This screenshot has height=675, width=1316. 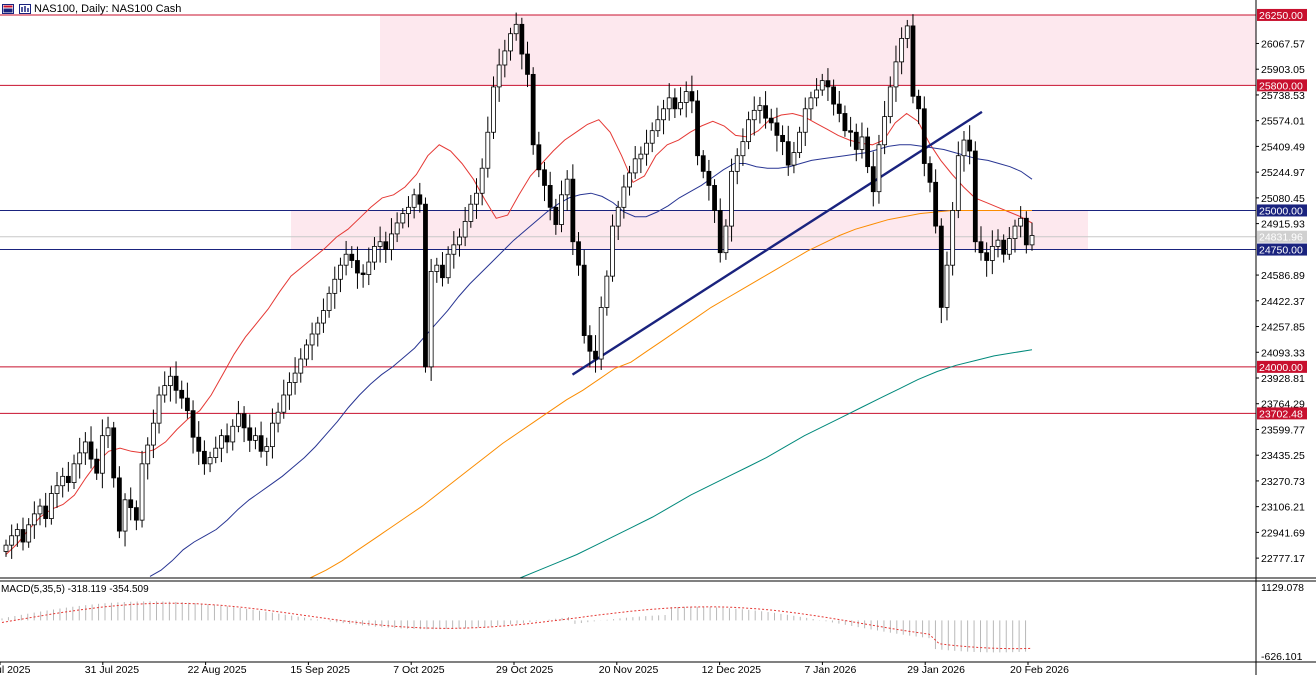 What do you see at coordinates (777, 243) in the screenshot?
I see `trendline` at bounding box center [777, 243].